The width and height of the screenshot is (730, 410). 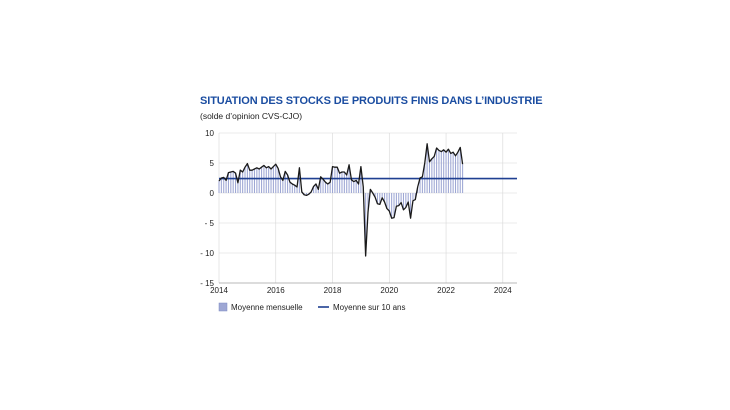 I want to click on y-tick-label: - 10, so click(x=207, y=253).